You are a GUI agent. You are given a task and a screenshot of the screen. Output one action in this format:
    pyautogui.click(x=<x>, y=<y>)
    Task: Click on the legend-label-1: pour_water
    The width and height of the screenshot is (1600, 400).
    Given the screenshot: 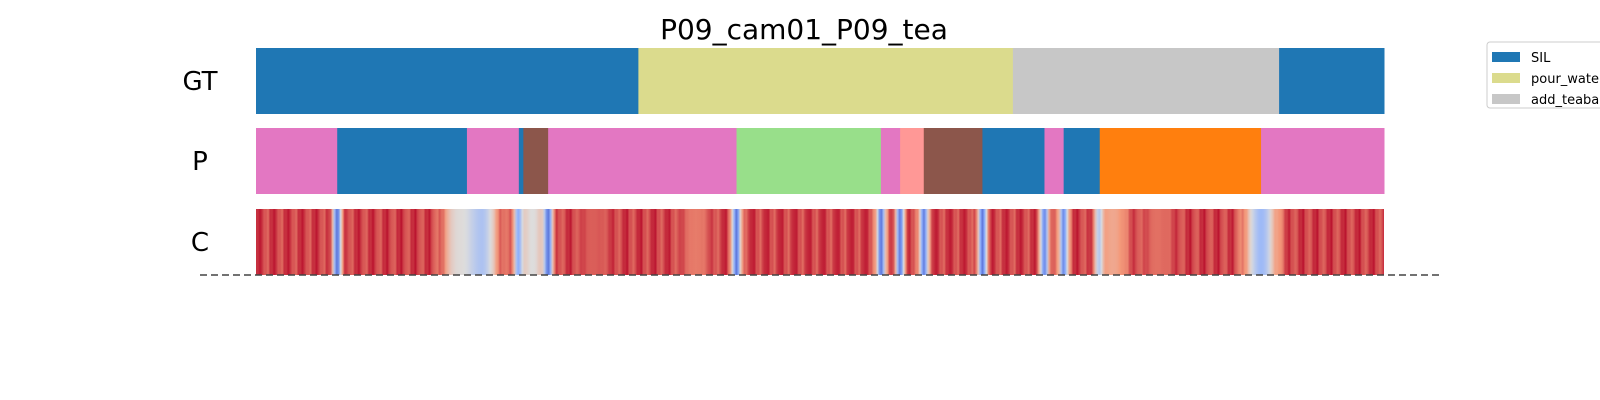 What is the action you would take?
    pyautogui.click(x=1565, y=79)
    